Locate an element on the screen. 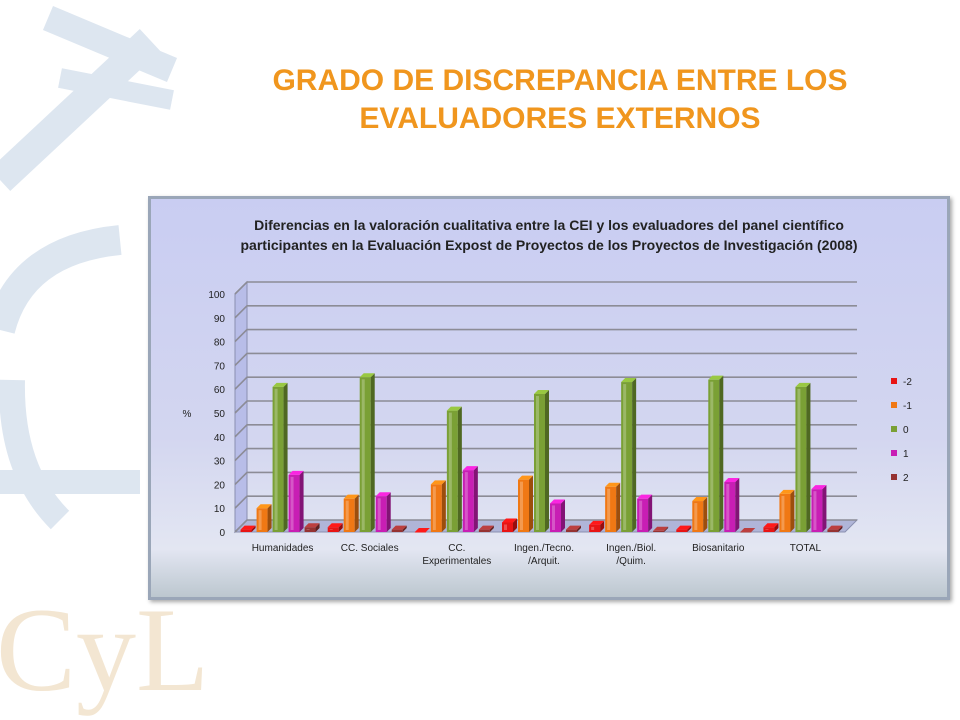 The image size is (960, 720). y-tick-label: 40 is located at coordinates (220, 438).